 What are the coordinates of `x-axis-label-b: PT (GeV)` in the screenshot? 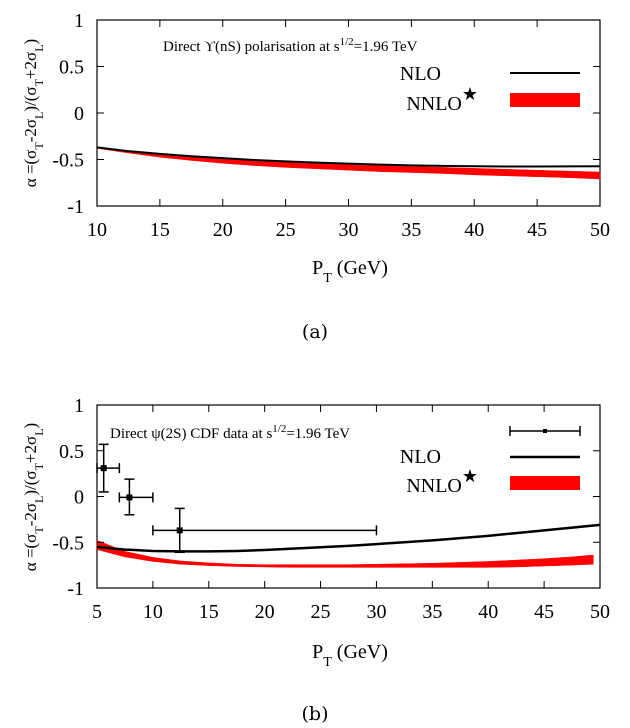 It's located at (350, 655).